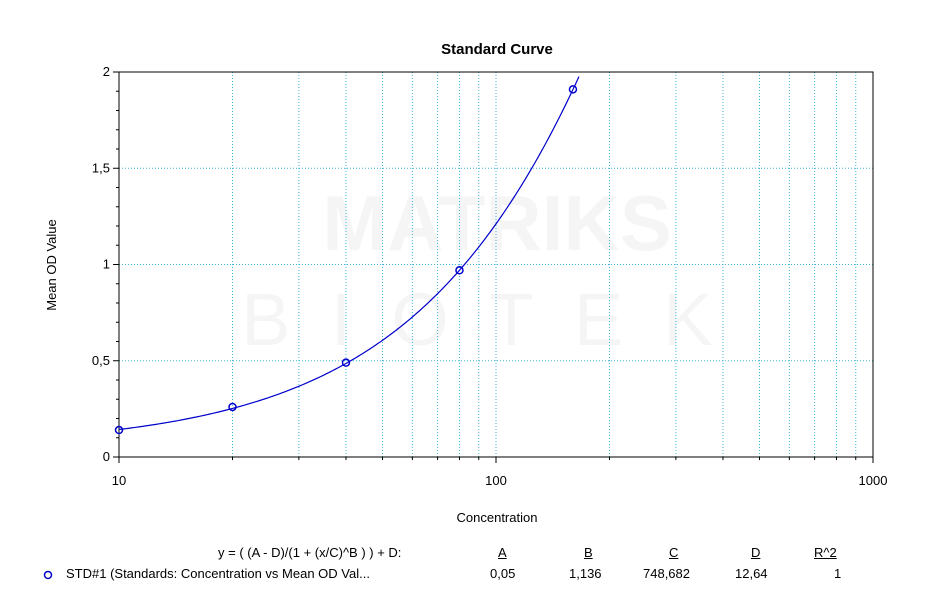  I want to click on header-c: C, so click(674, 552).